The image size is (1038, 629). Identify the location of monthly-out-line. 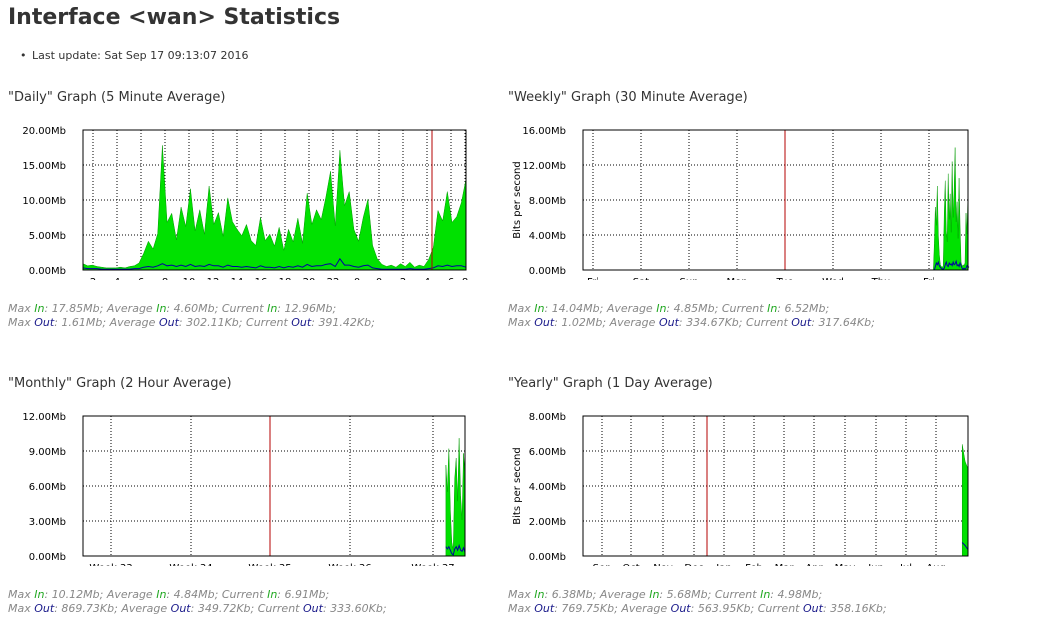
(455, 549).